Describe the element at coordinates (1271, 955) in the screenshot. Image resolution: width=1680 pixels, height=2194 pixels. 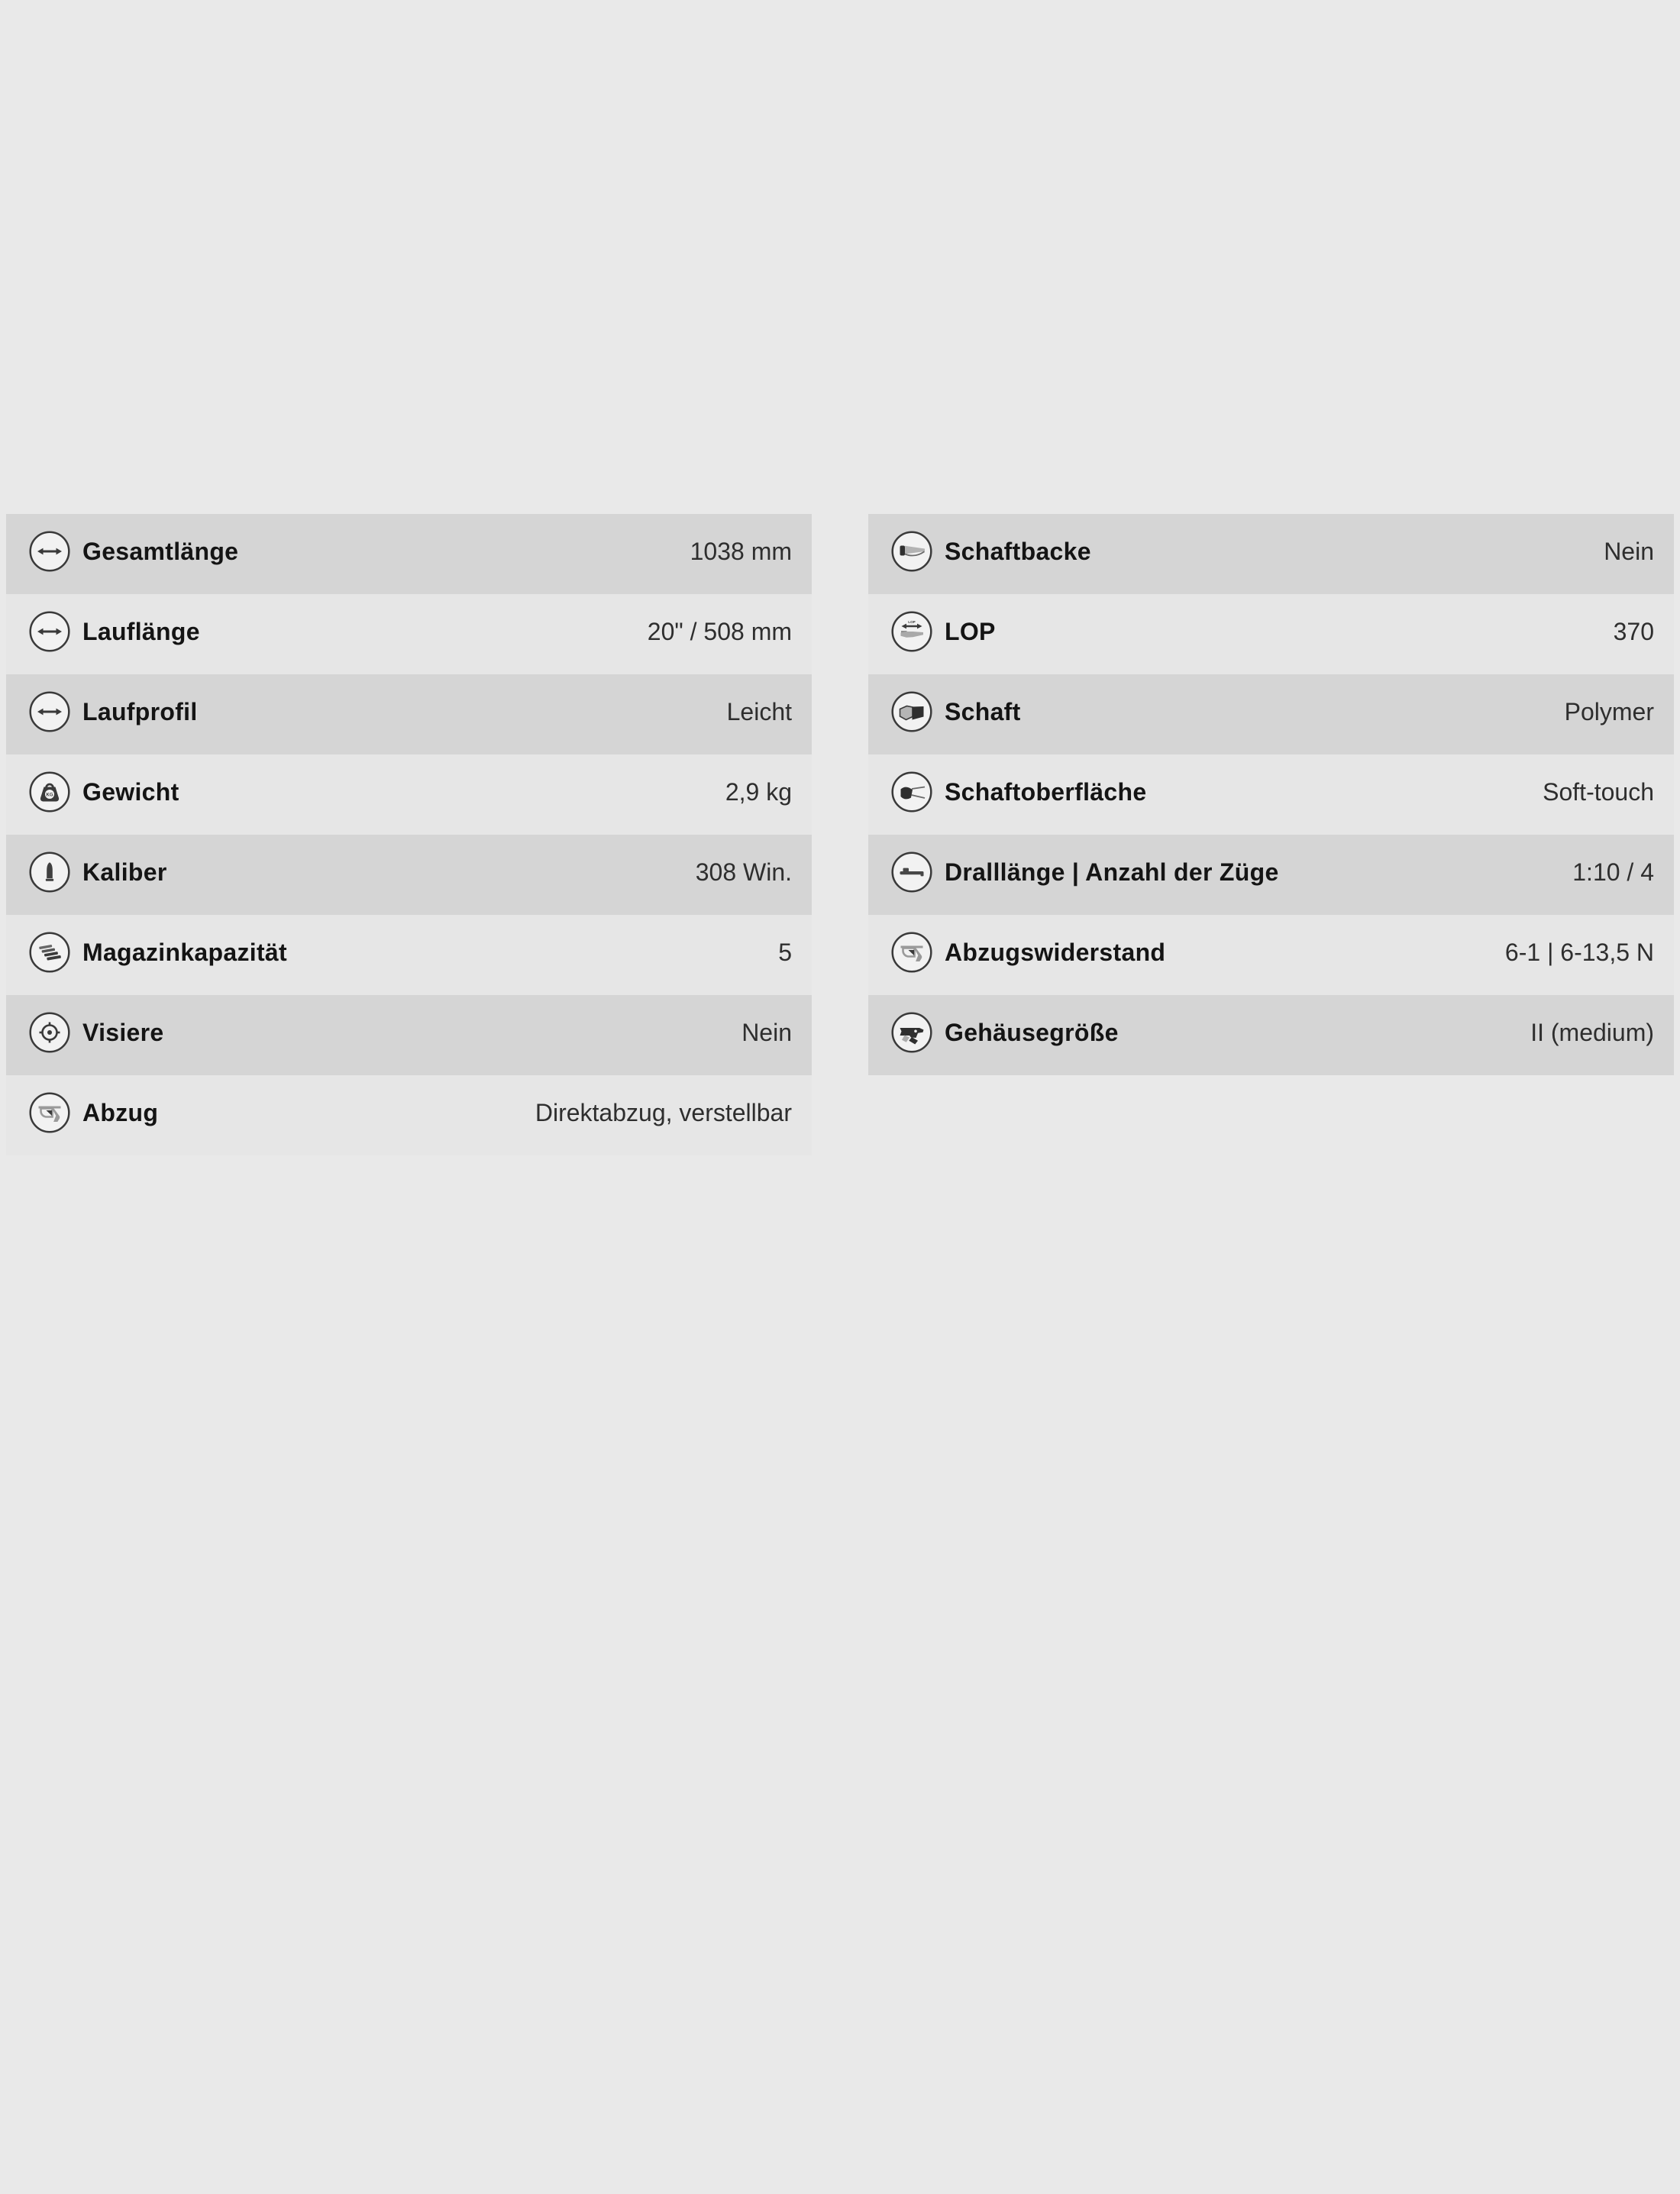
I see `spec-row: Abzugswiderstand 6-1 | 6-13,5 N` at that location.